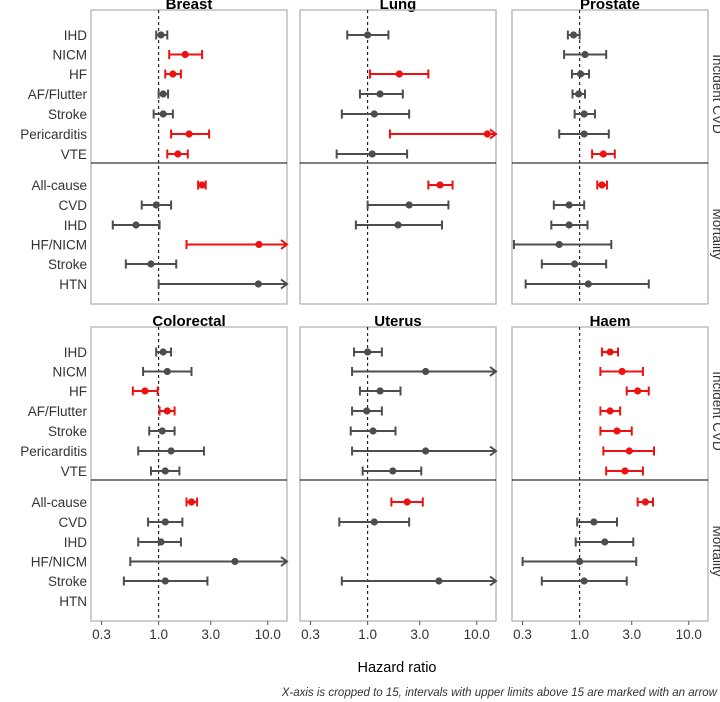 Image resolution: width=720 pixels, height=702 pixels. What do you see at coordinates (584, 134) in the screenshot?
I see `point-prostate-incident-pericarditis` at bounding box center [584, 134].